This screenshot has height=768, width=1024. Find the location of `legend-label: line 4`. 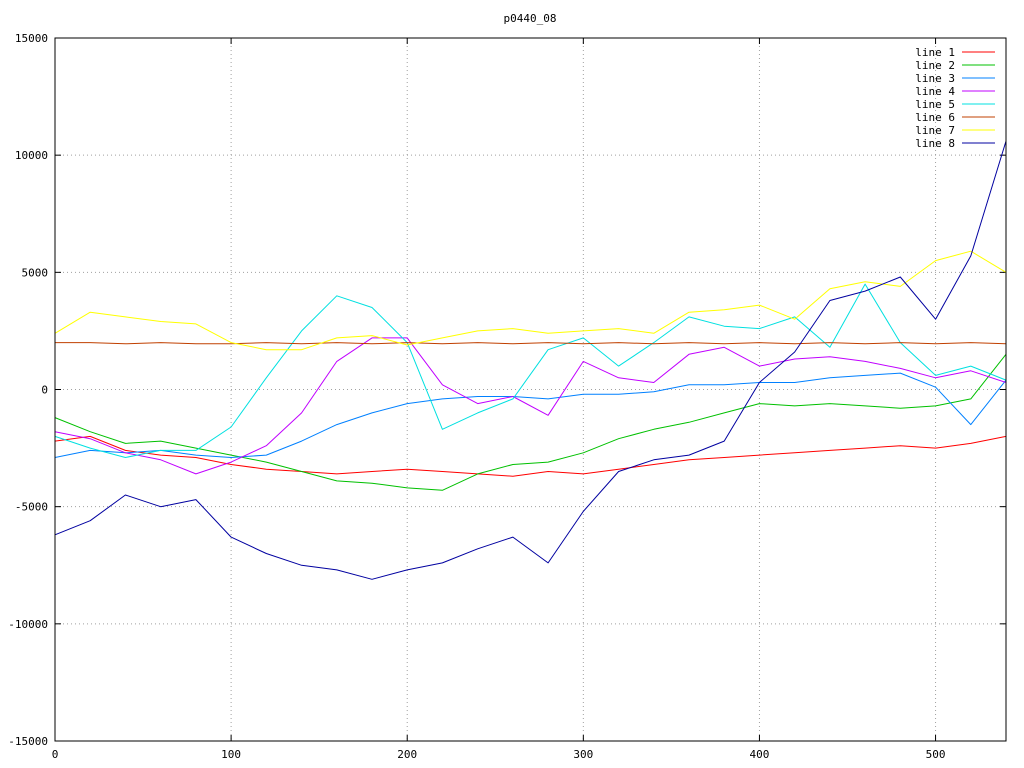

legend-label: line 4 is located at coordinates (935, 91).